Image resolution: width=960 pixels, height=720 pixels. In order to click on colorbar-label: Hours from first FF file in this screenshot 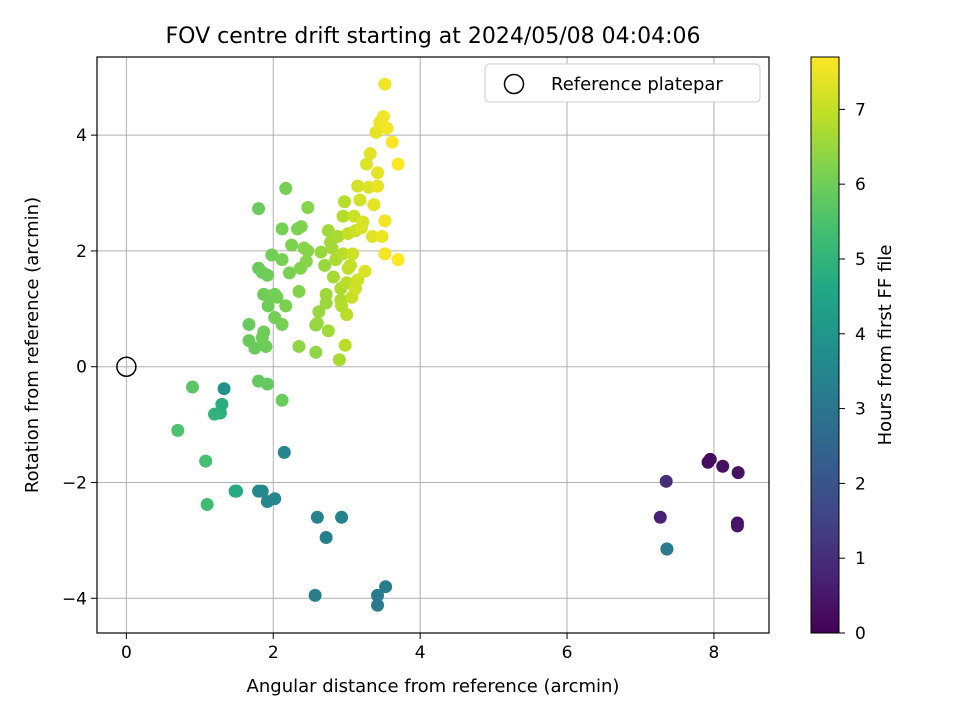, I will do `click(885, 345)`.